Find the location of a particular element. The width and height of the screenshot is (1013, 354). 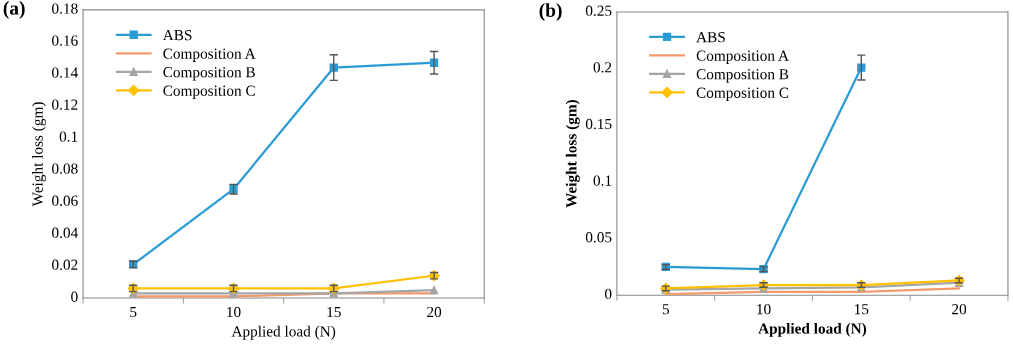

y-tick-label: 0.05 is located at coordinates (598, 237).